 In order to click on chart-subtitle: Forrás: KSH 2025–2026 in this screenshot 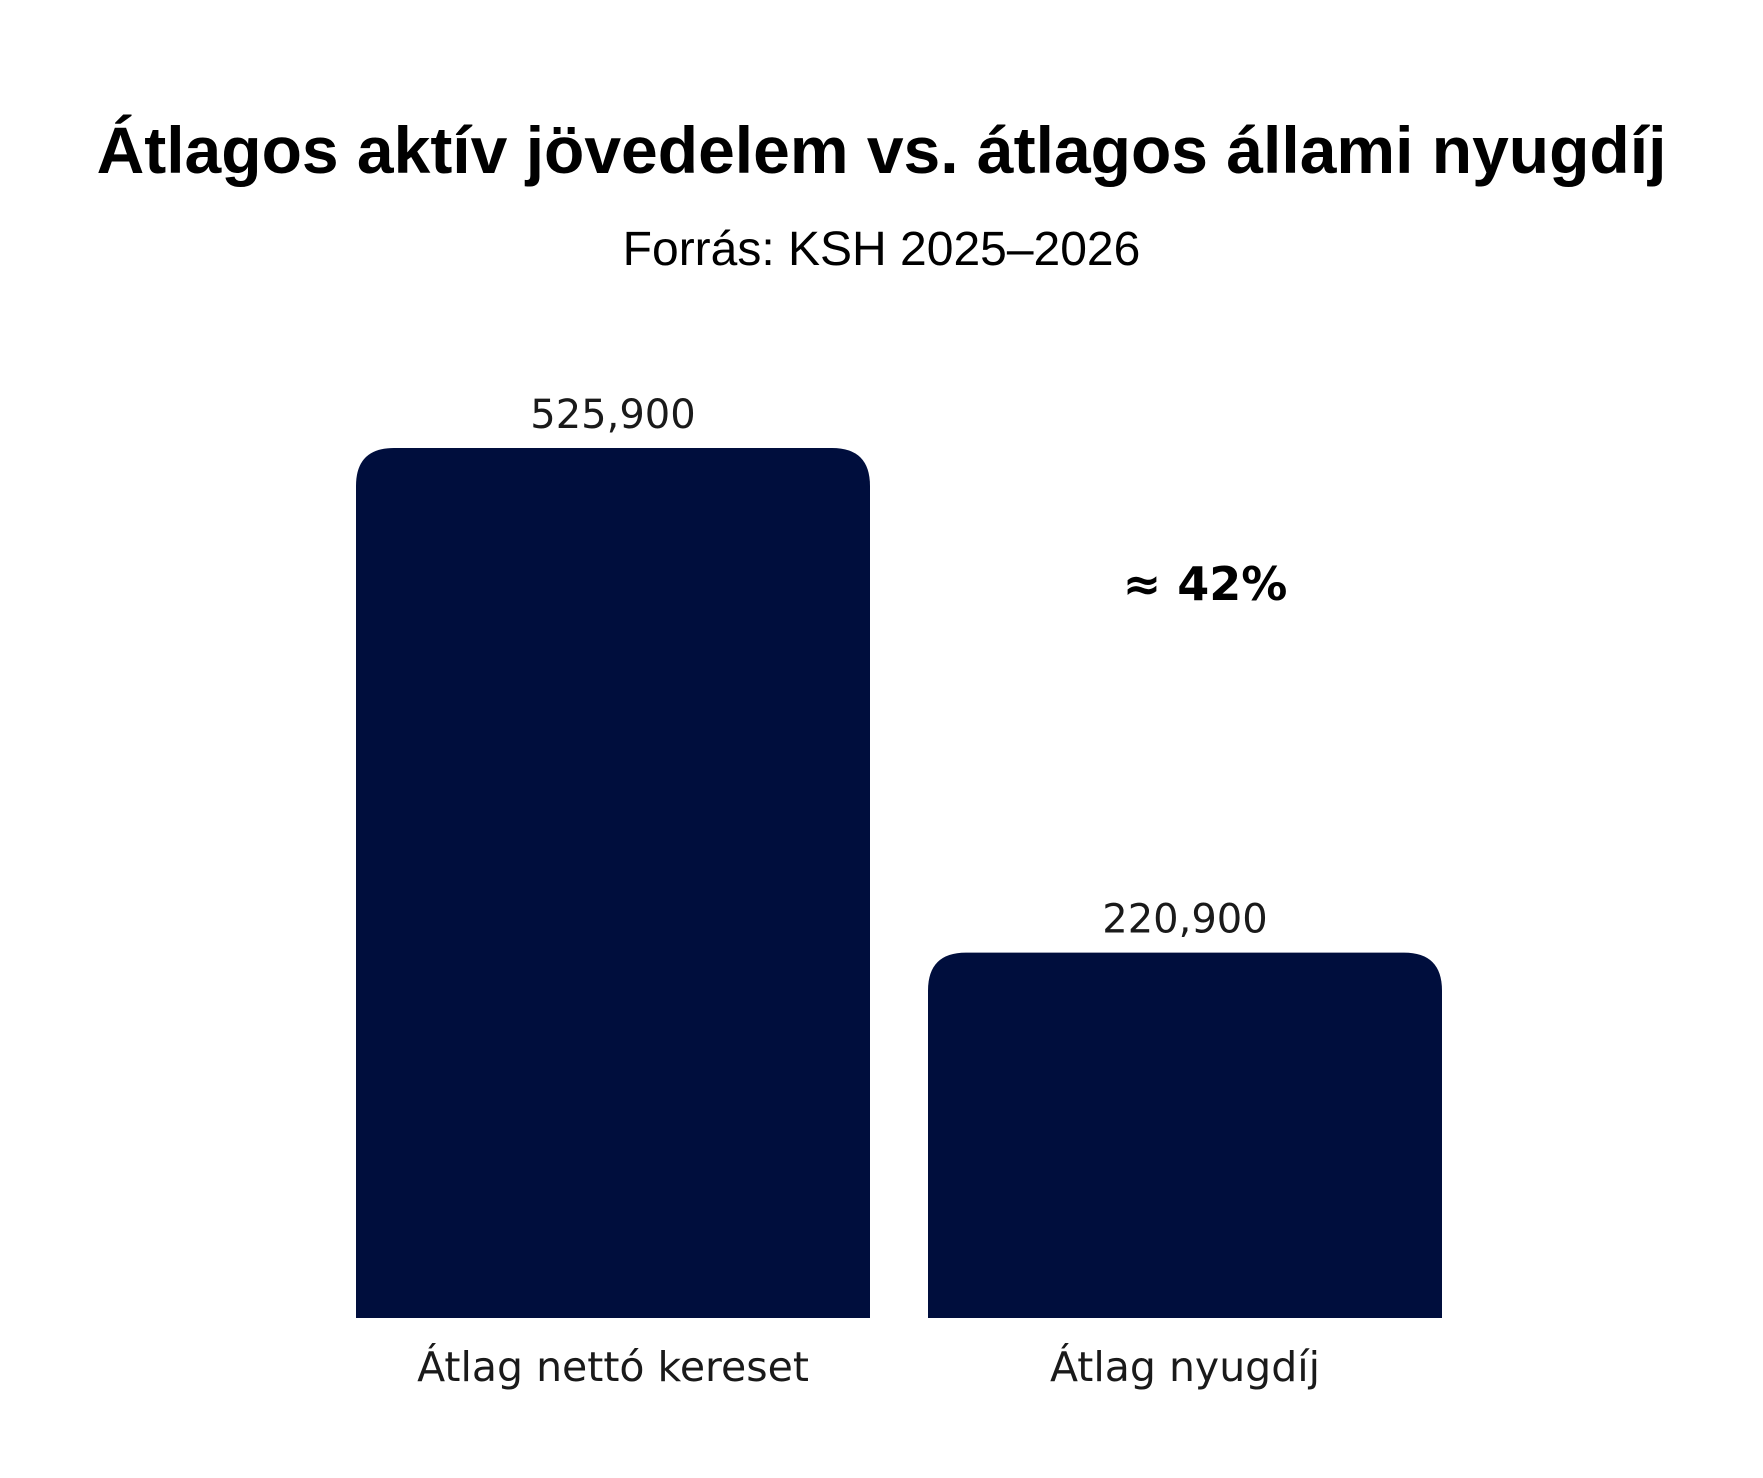, I will do `click(881, 249)`.